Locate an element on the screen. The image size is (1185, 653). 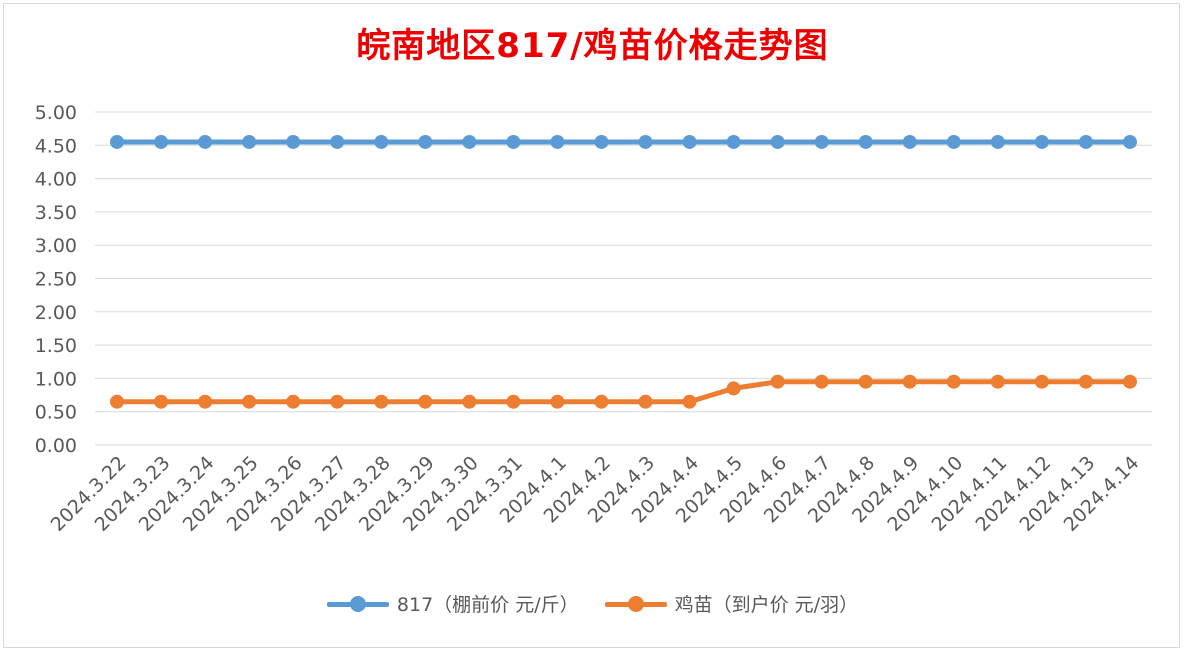
y-tick-label: 4.00 is located at coordinates (56, 180).